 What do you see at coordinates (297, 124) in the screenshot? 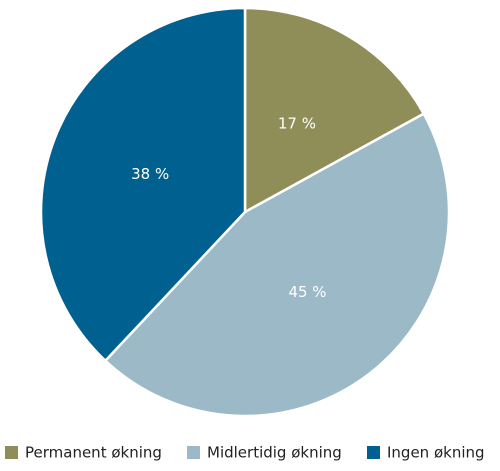
I see `value-label: 17 %` at bounding box center [297, 124].